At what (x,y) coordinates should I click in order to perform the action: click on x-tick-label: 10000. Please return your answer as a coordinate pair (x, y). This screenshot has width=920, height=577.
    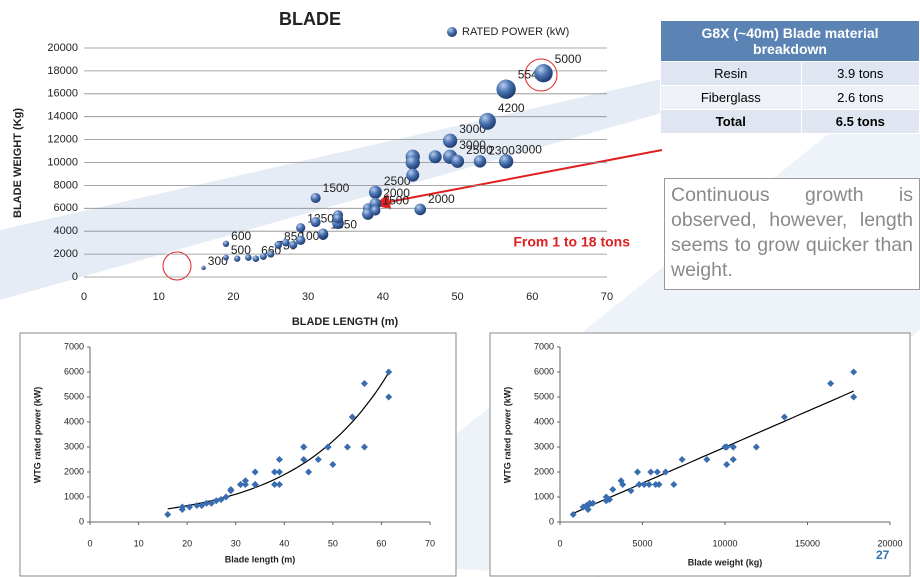
    Looking at the image, I should click on (724, 543).